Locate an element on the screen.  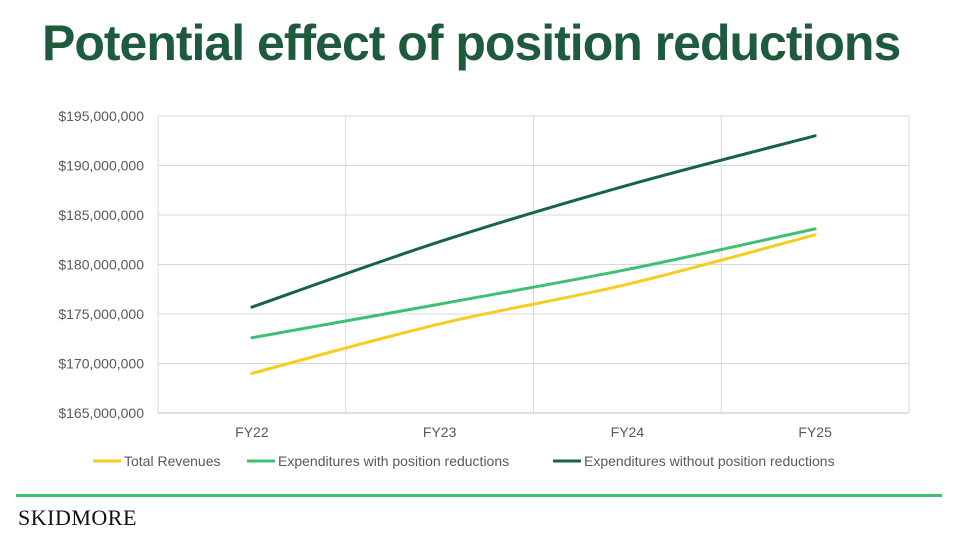
legend-label: Total Revenues is located at coordinates (172, 461).